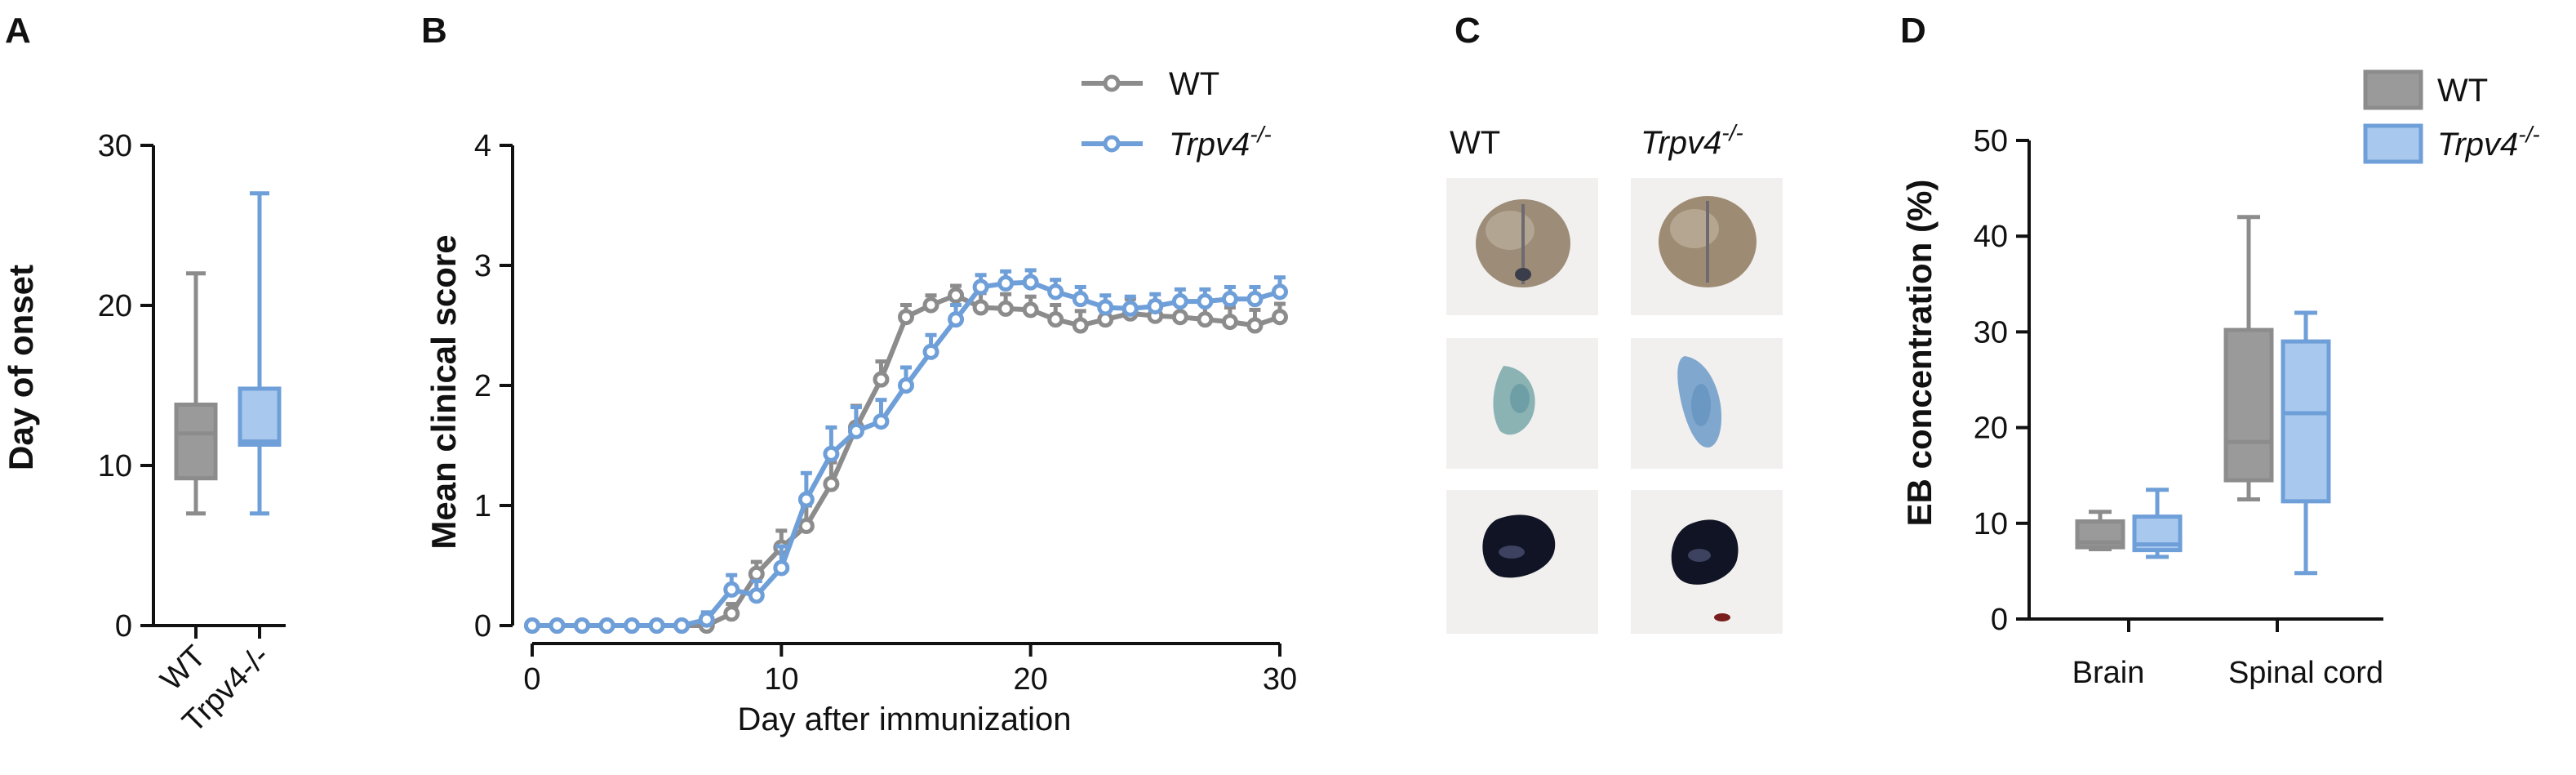  I want to click on y-axis-title-d: EB concentration (%), so click(1919, 353).